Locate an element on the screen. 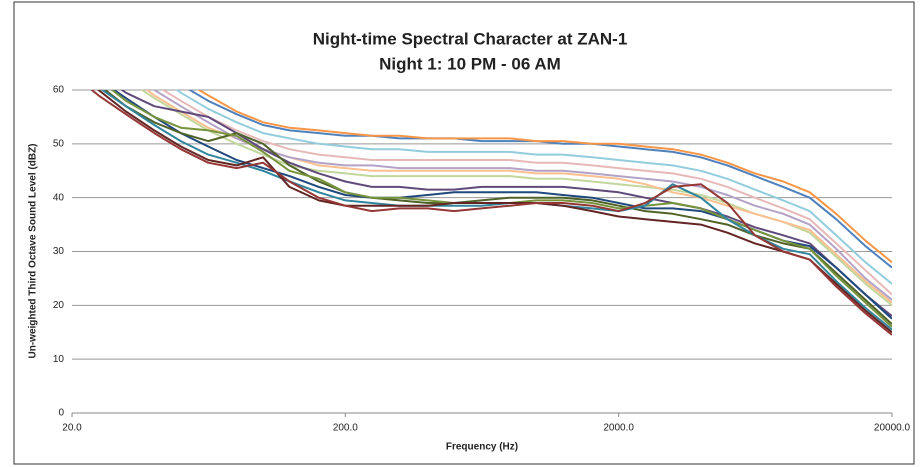  x-tick-label: 20.0 is located at coordinates (72, 428).